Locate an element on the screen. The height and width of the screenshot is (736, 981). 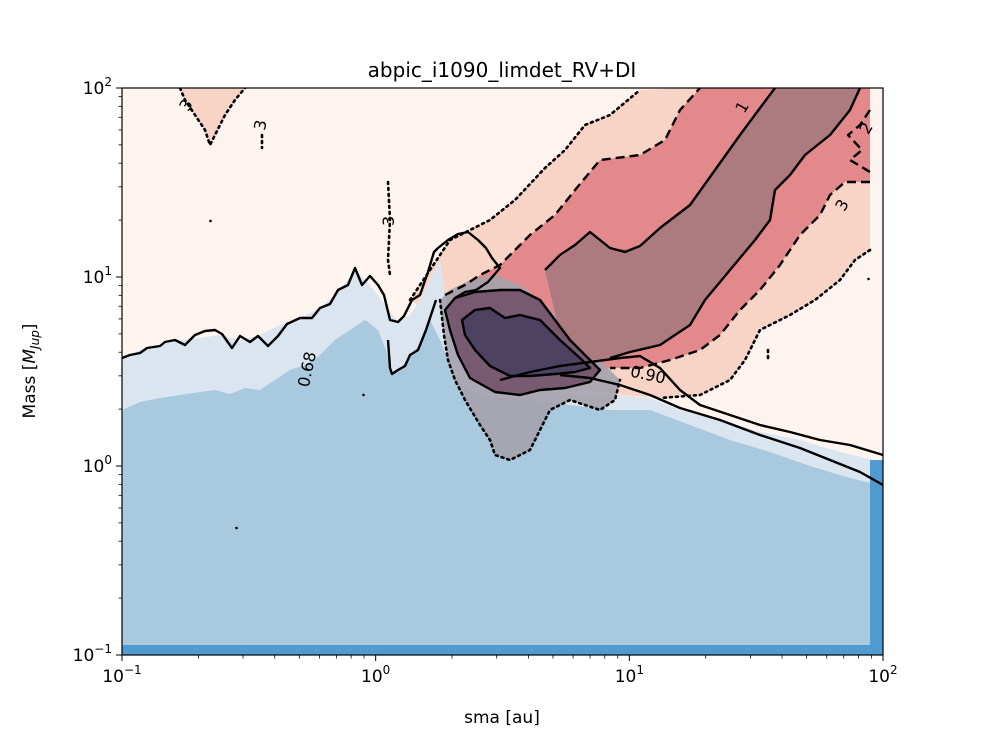
y-tick-label: 10⁻¹ is located at coordinates (92, 654).